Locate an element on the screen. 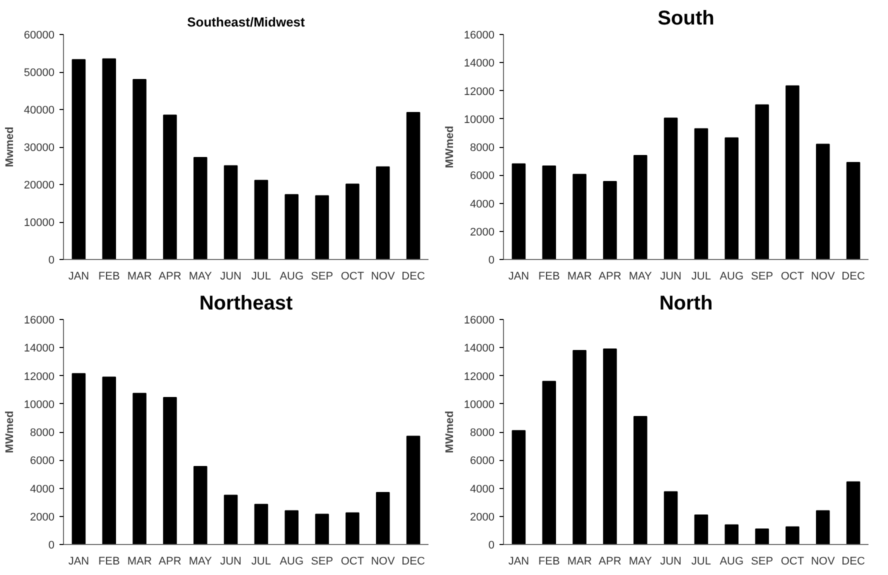 This screenshot has height=575, width=888. y-tick-label: 60000 is located at coordinates (39, 36).